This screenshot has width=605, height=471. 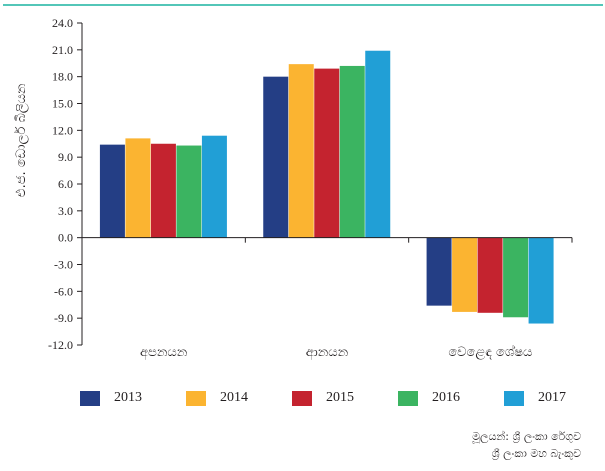 I want to click on category-label: ආනයන, so click(x=327, y=352).